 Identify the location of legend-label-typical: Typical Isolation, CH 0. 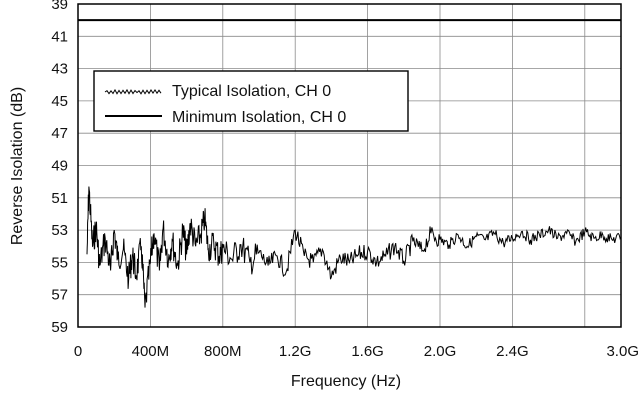
(251, 91).